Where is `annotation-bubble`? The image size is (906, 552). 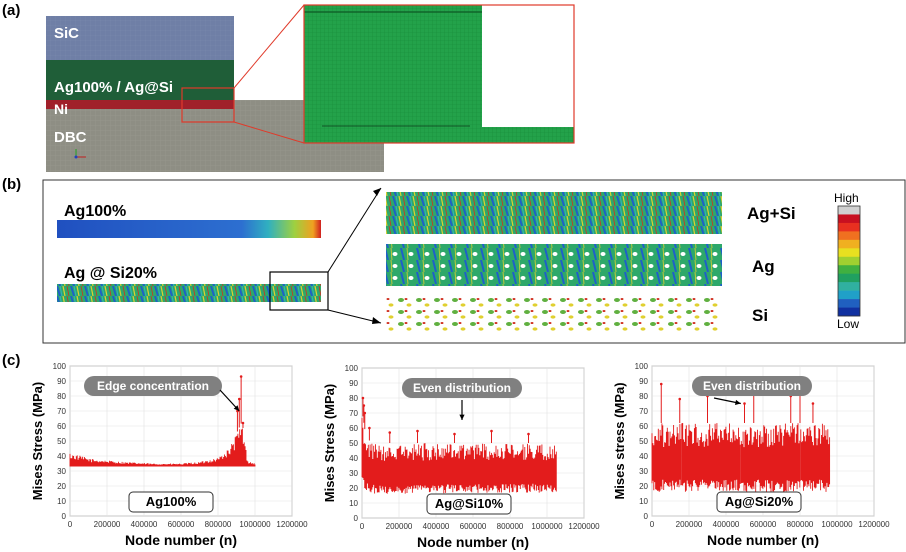
annotation-bubble is located at coordinates (462, 388).